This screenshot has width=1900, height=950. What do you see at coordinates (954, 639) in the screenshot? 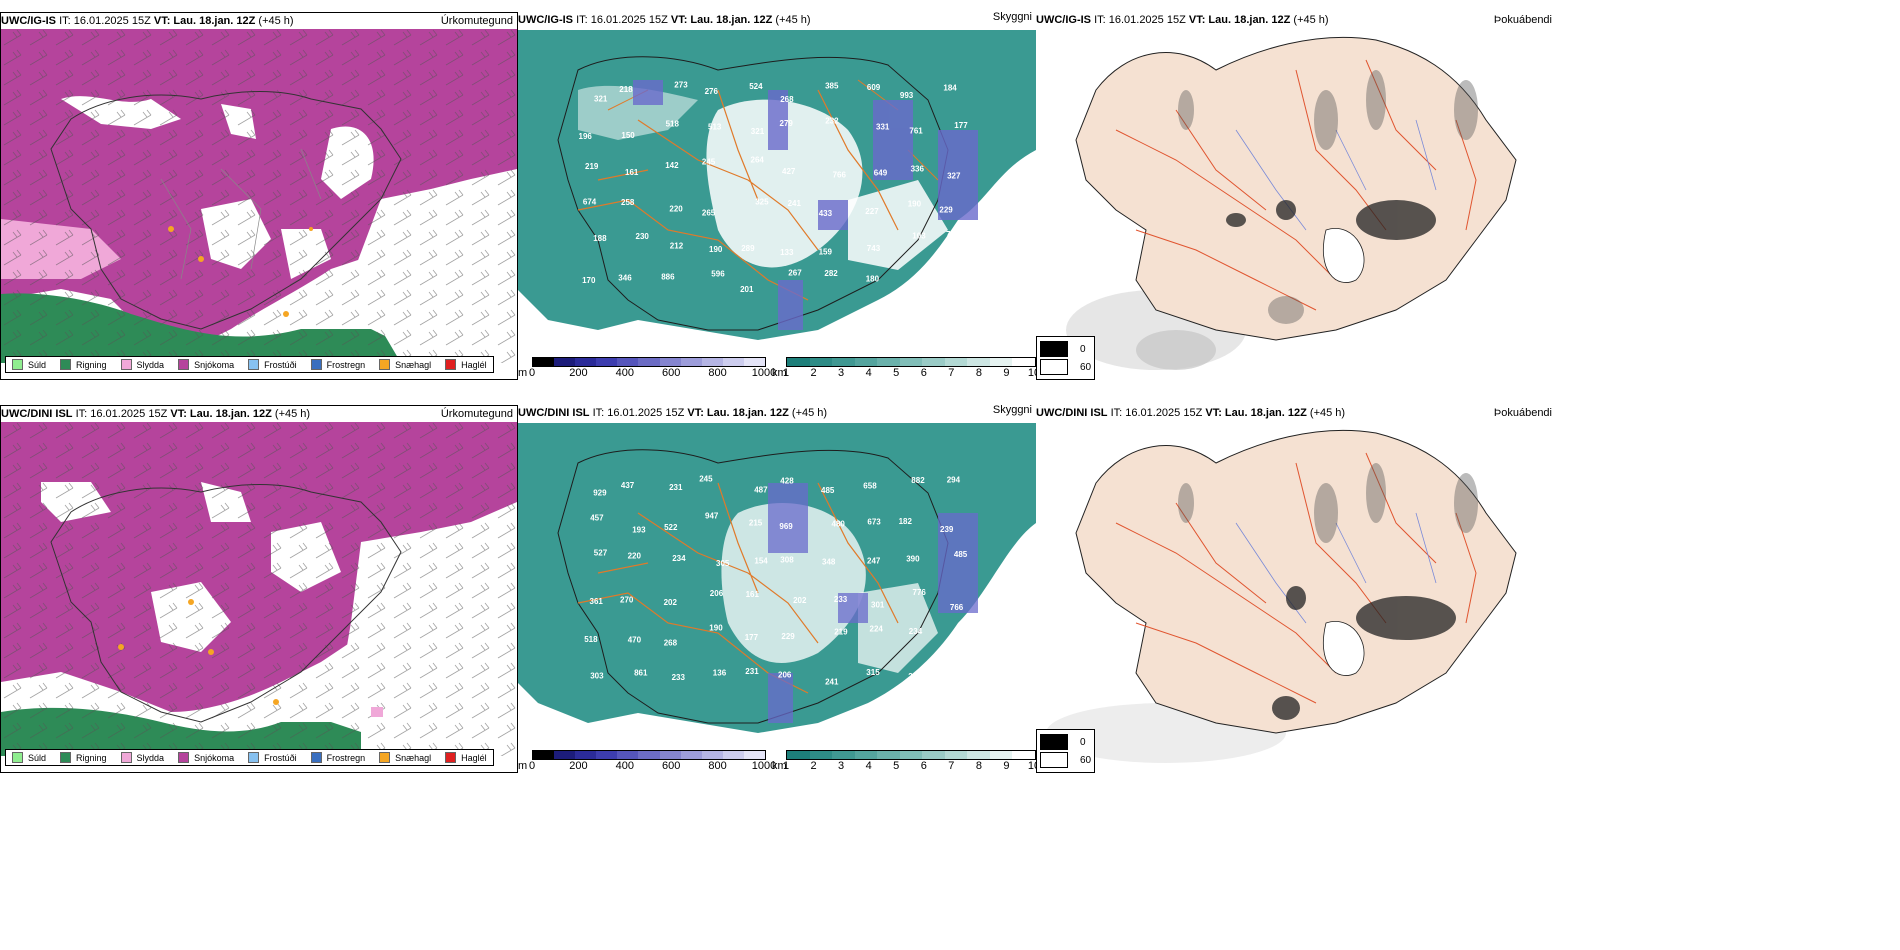
I see `ceiling-value-label: 470` at bounding box center [954, 639].